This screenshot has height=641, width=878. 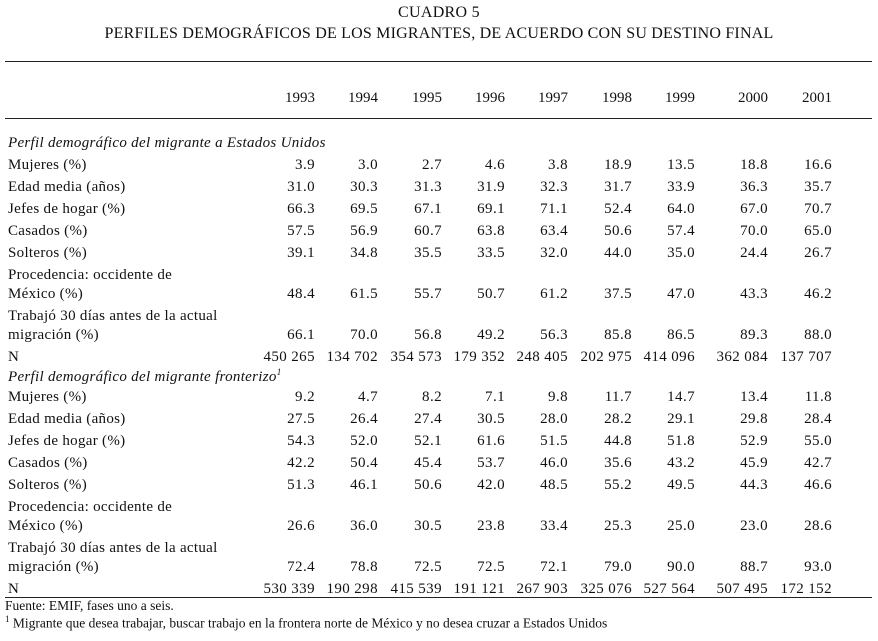 What do you see at coordinates (681, 187) in the screenshot?
I see `table-cell: 33.9` at bounding box center [681, 187].